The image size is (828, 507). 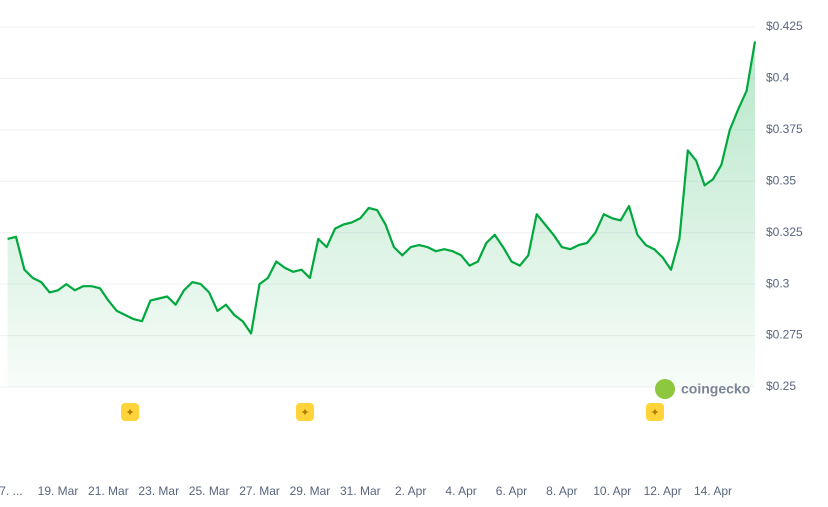 I want to click on x-tick-label: 6. Apr, so click(x=511, y=491).